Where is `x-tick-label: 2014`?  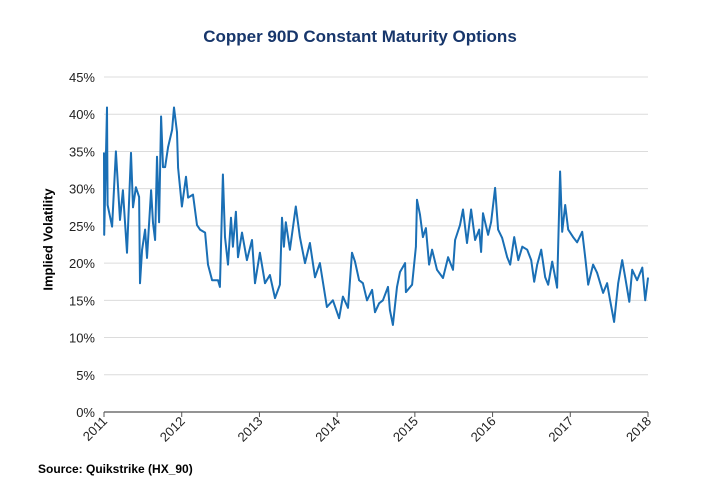 x-tick-label: 2014 is located at coordinates (327, 429).